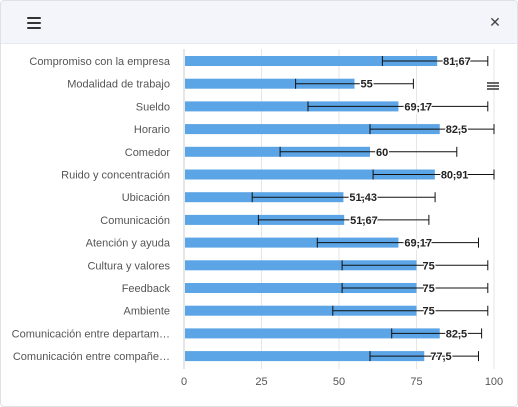 The image size is (518, 407). What do you see at coordinates (259, 22) in the screenshot?
I see `card-header: ✕` at bounding box center [259, 22].